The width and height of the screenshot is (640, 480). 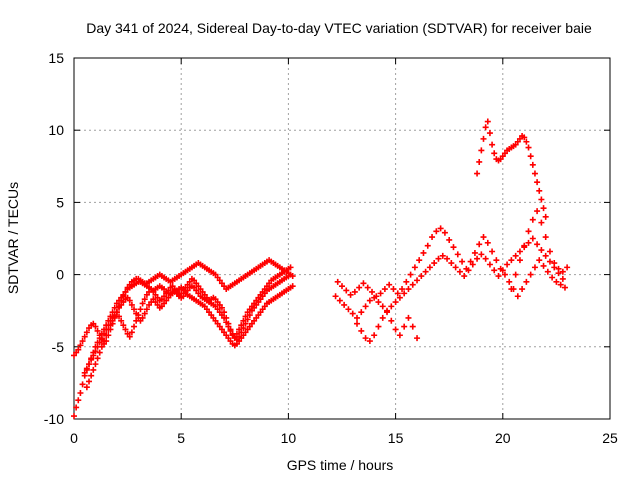 I want to click on series-trace-h, so click(x=511, y=169).